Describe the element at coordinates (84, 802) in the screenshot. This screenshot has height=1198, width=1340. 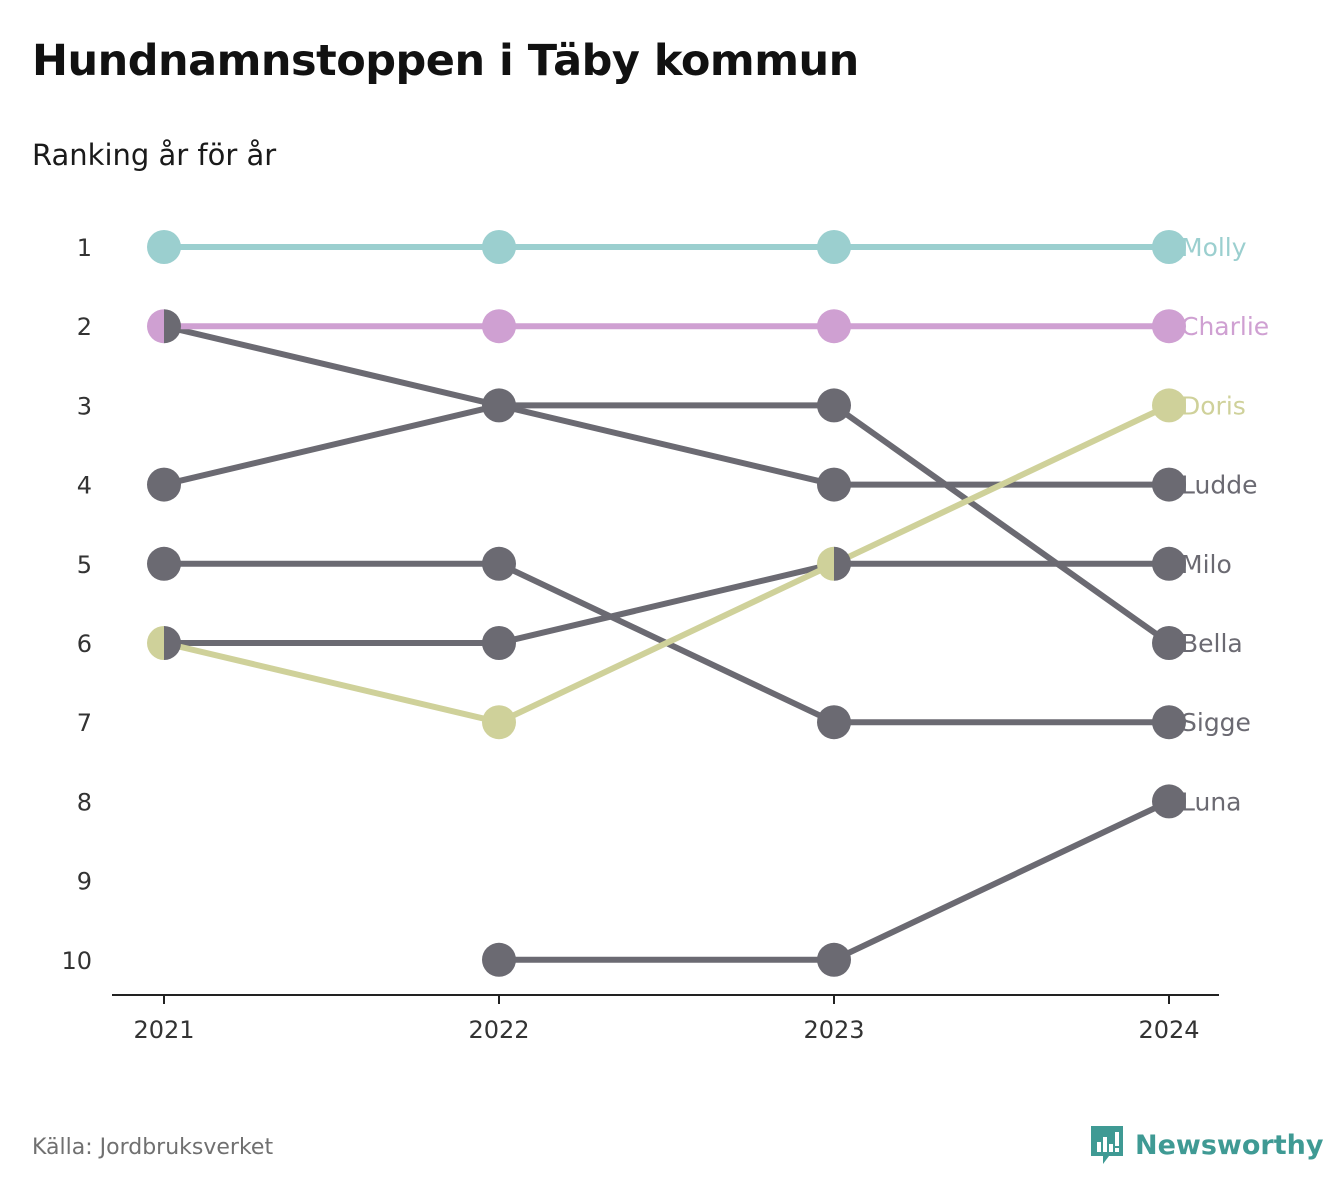
I see `y-tick-label: 8` at that location.